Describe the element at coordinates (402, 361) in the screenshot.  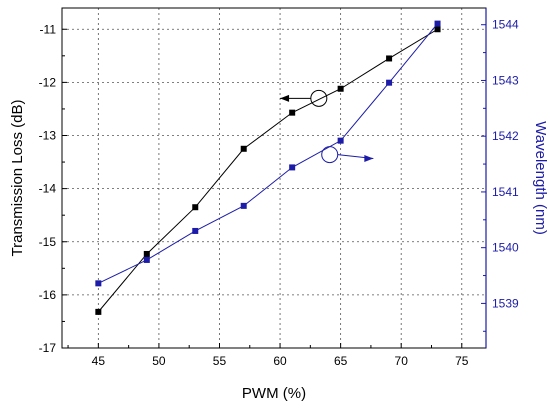
I see `x-tick-label: 70` at that location.